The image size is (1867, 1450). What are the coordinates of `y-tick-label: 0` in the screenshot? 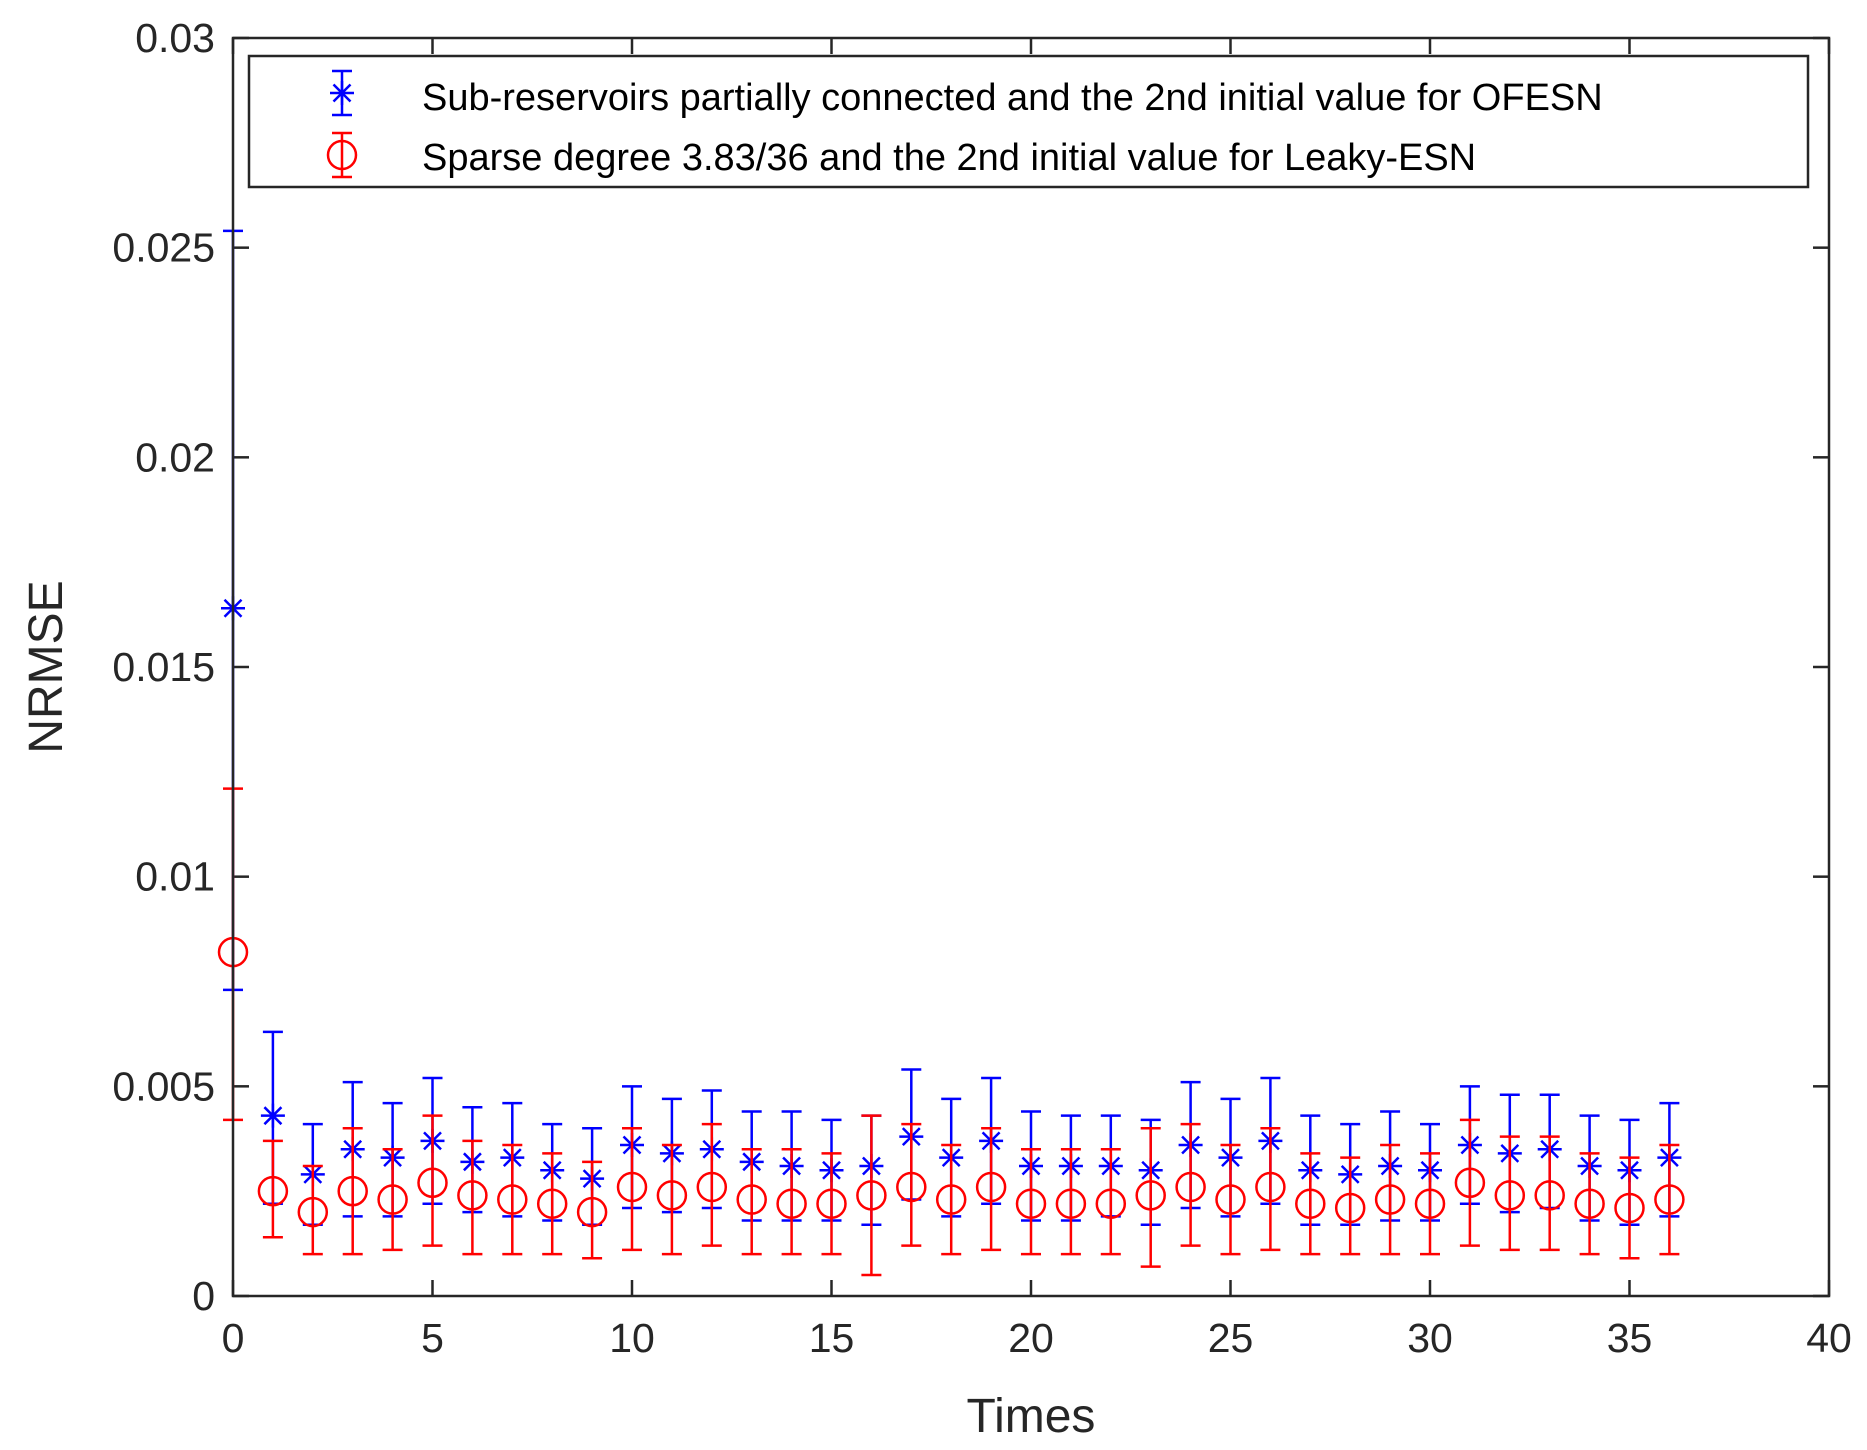 It's located at (203, 1296).